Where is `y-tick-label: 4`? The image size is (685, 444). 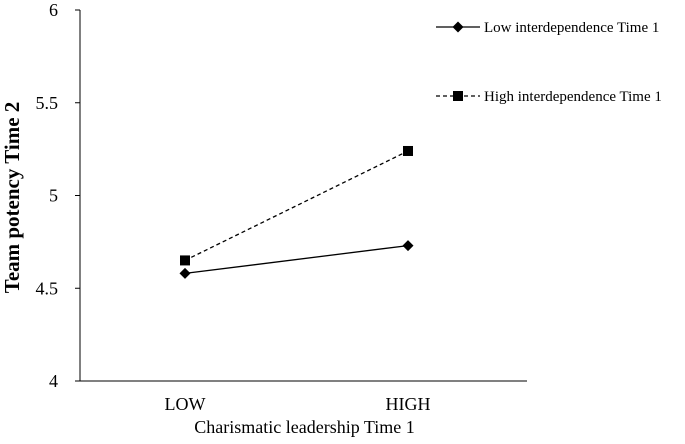
y-tick-label: 4 is located at coordinates (53, 381).